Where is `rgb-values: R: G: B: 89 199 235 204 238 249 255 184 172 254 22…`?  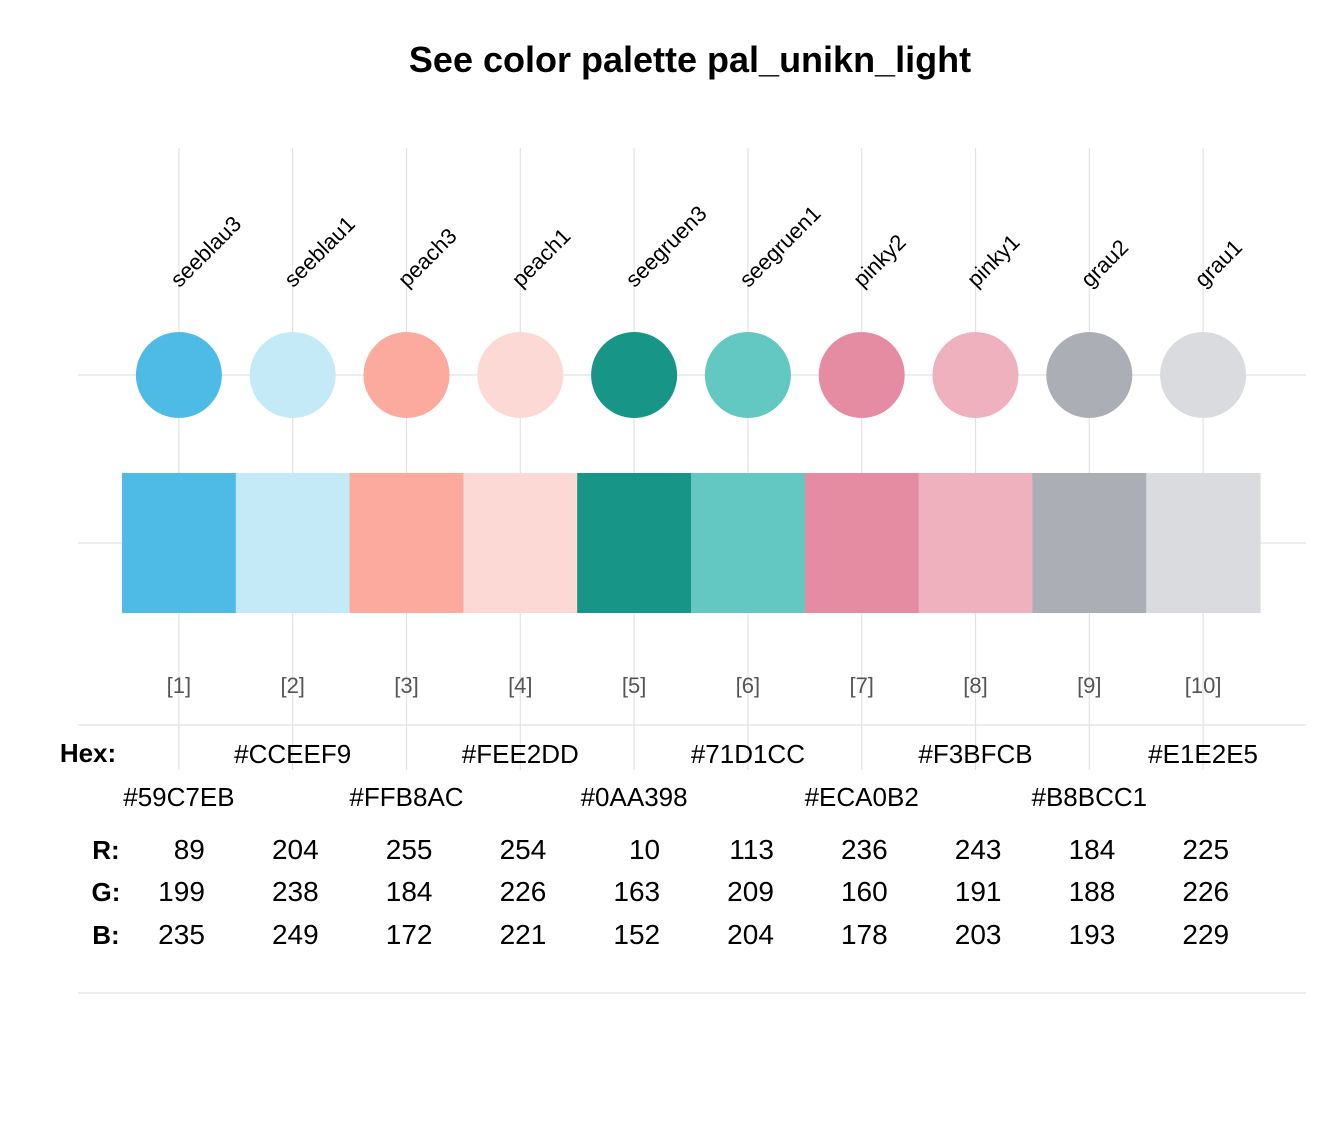 rgb-values: R: G: B: 89 199 235 204 238 249 255 184 172 254 22… is located at coordinates (661, 892).